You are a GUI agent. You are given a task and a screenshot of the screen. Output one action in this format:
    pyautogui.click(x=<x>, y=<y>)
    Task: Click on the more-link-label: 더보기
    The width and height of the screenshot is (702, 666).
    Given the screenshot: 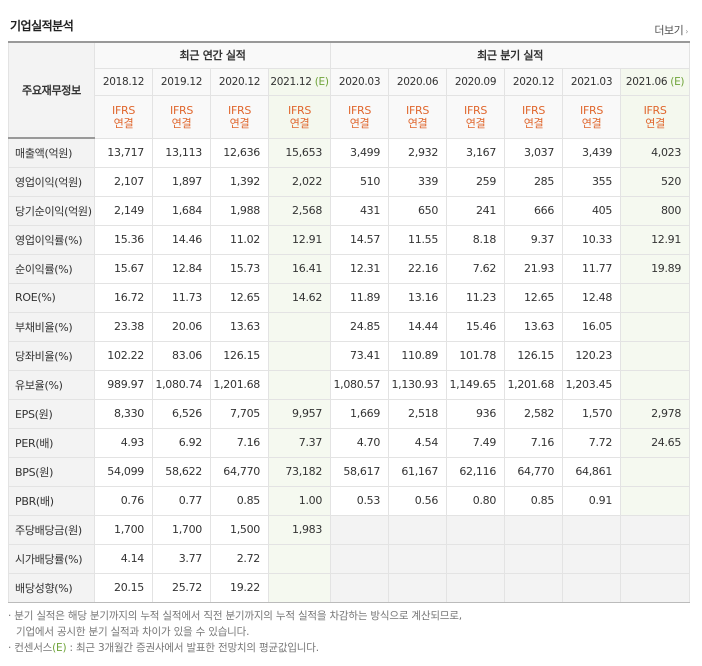 What is the action you would take?
    pyautogui.click(x=669, y=30)
    